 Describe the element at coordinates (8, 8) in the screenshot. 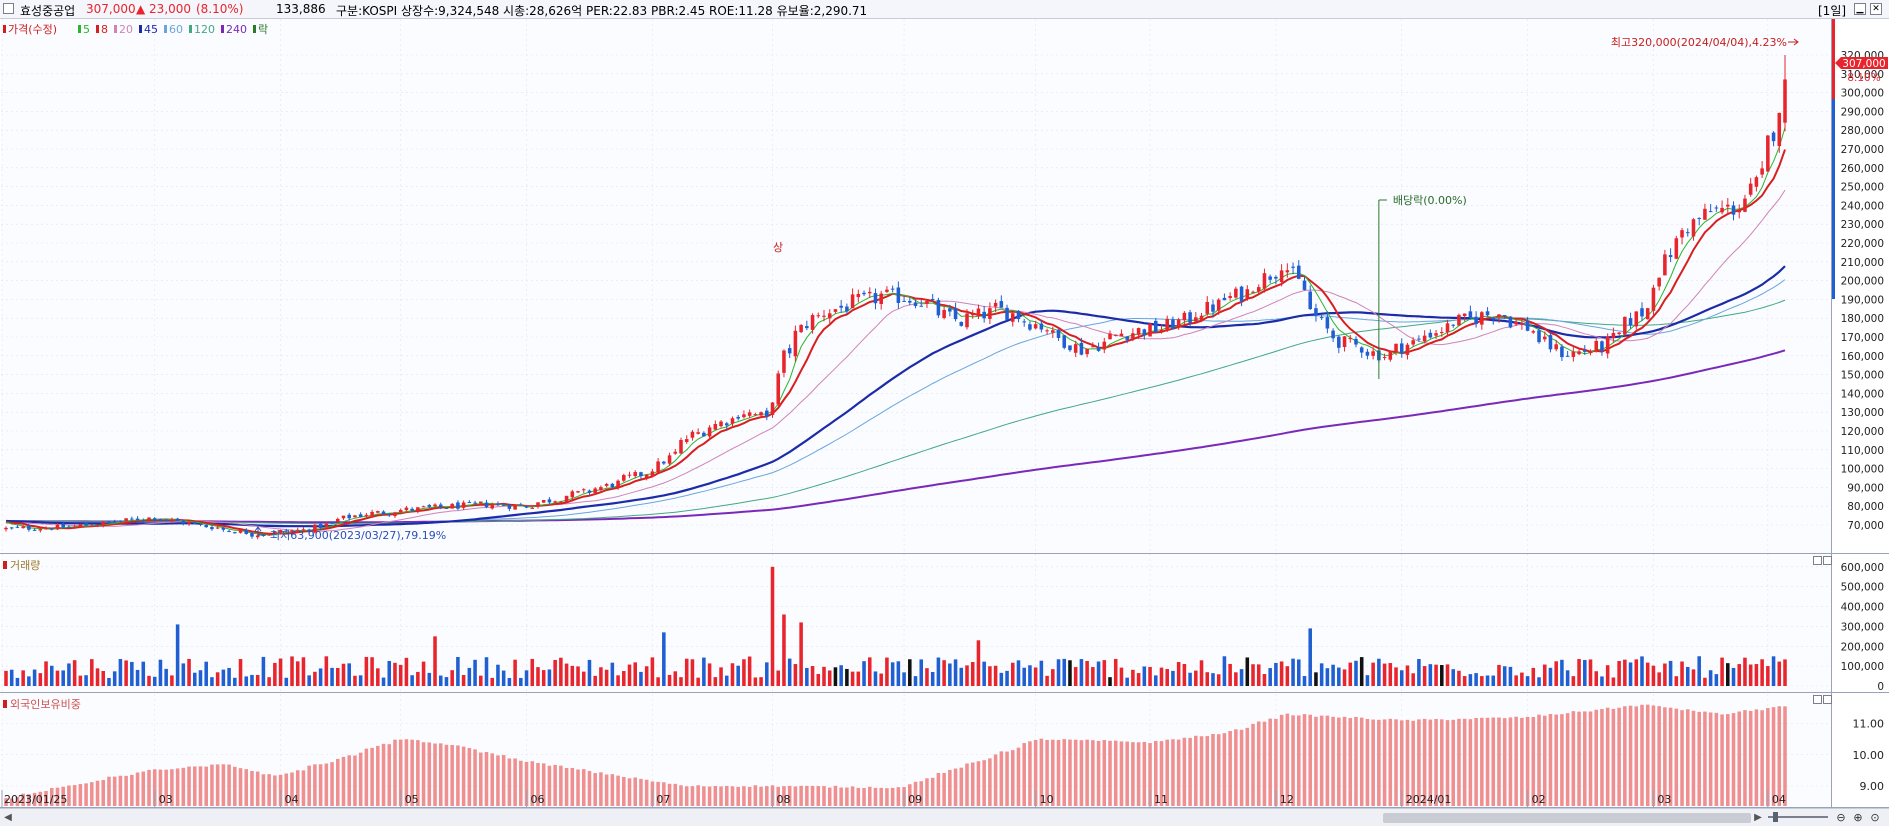

I see `header-checkbox` at that location.